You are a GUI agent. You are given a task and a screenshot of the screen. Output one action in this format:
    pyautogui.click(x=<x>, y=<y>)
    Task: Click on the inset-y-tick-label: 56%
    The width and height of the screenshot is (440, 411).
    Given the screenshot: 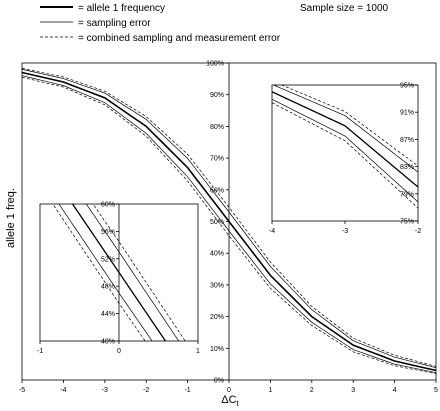 What is the action you would take?
    pyautogui.click(x=108, y=232)
    